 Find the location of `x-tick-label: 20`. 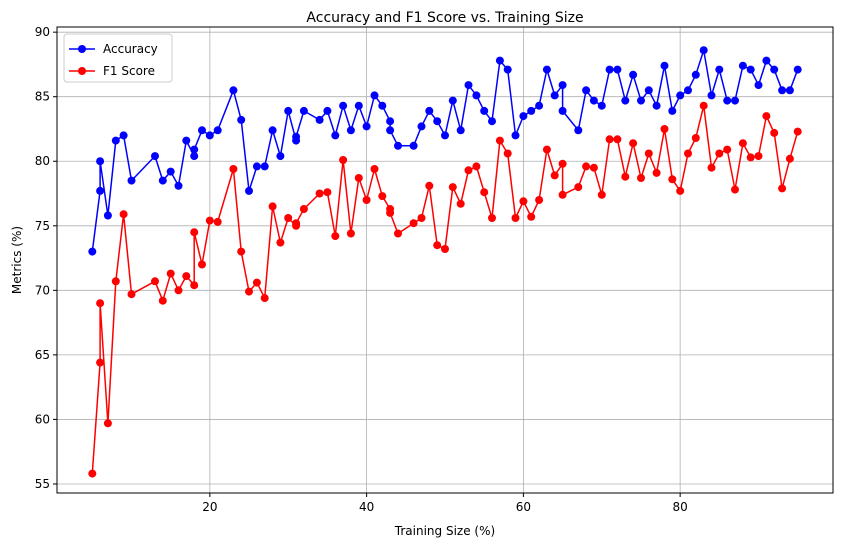

x-tick-label: 20 is located at coordinates (209, 507).